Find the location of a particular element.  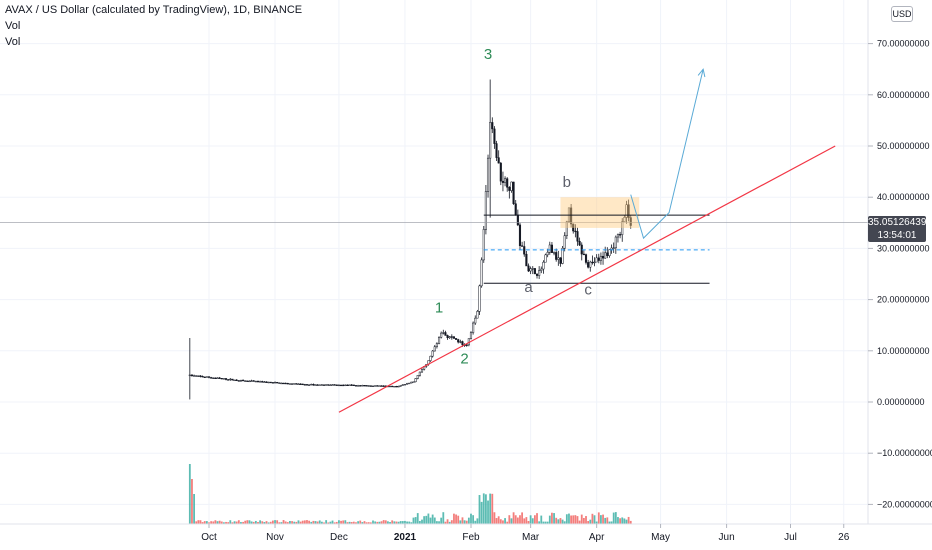

x-tick-label-9: Jul is located at coordinates (790, 537).